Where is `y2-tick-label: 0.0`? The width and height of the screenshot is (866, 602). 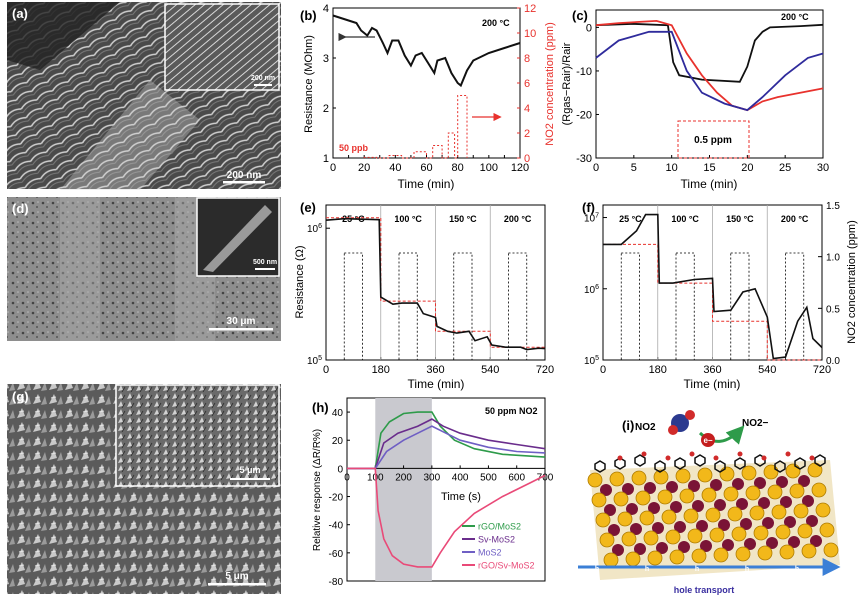
y2-tick-label: 0.0 is located at coordinates (833, 361).